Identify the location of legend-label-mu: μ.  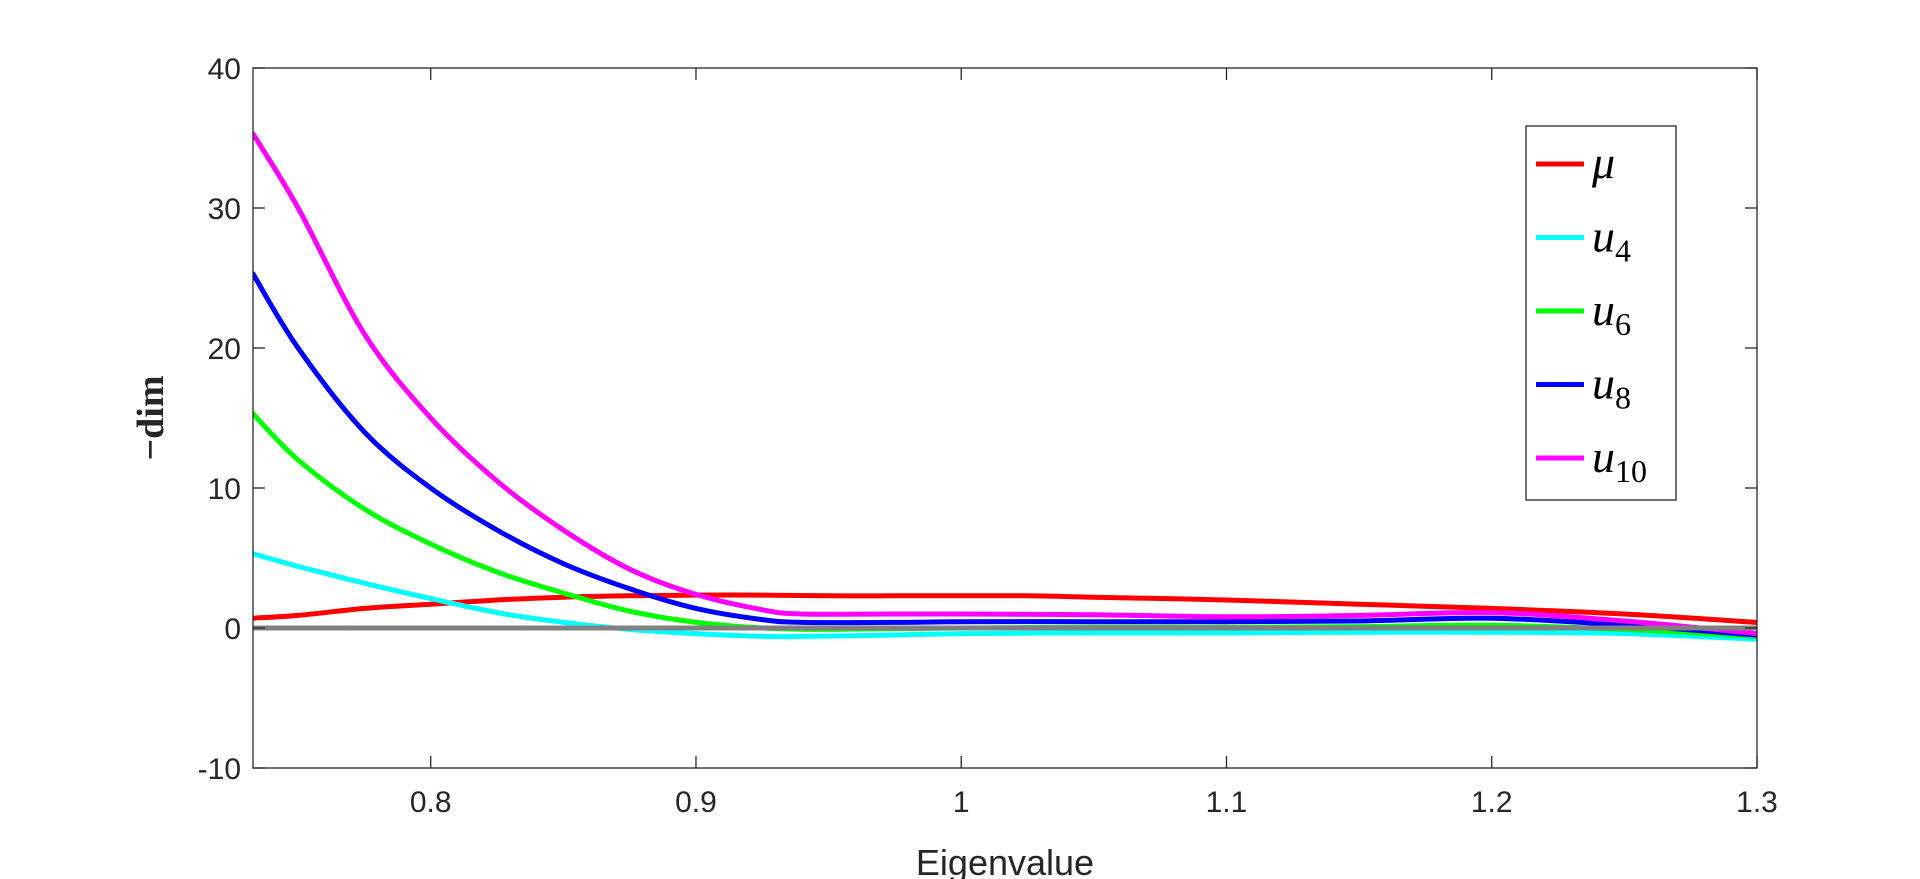
(1603, 162).